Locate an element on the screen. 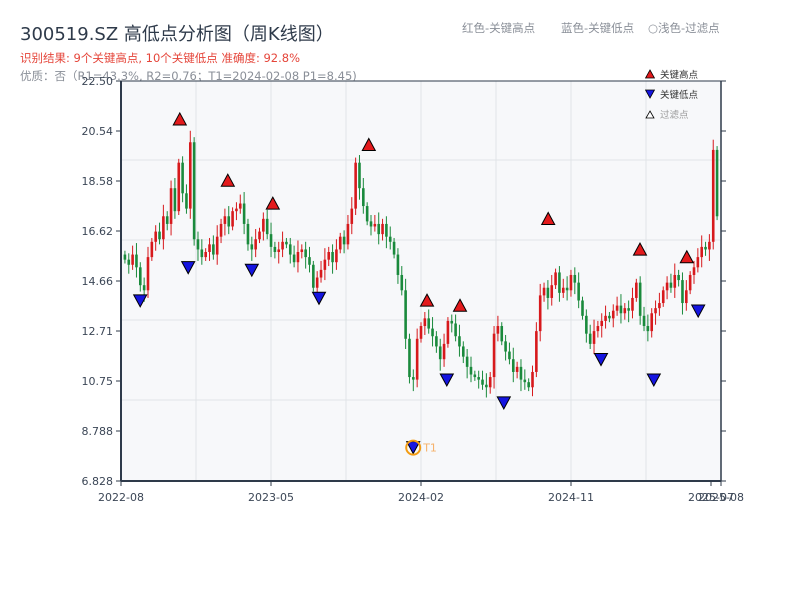  triangle-down-icon is located at coordinates (650, 94).